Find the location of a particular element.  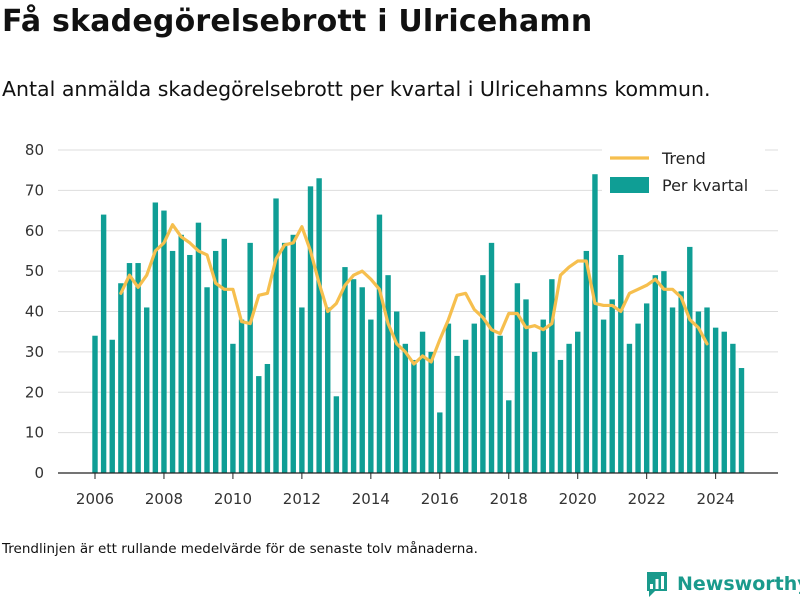

chart-title: Få skadegörelsebrott i Ulricehamn is located at coordinates (297, 21).